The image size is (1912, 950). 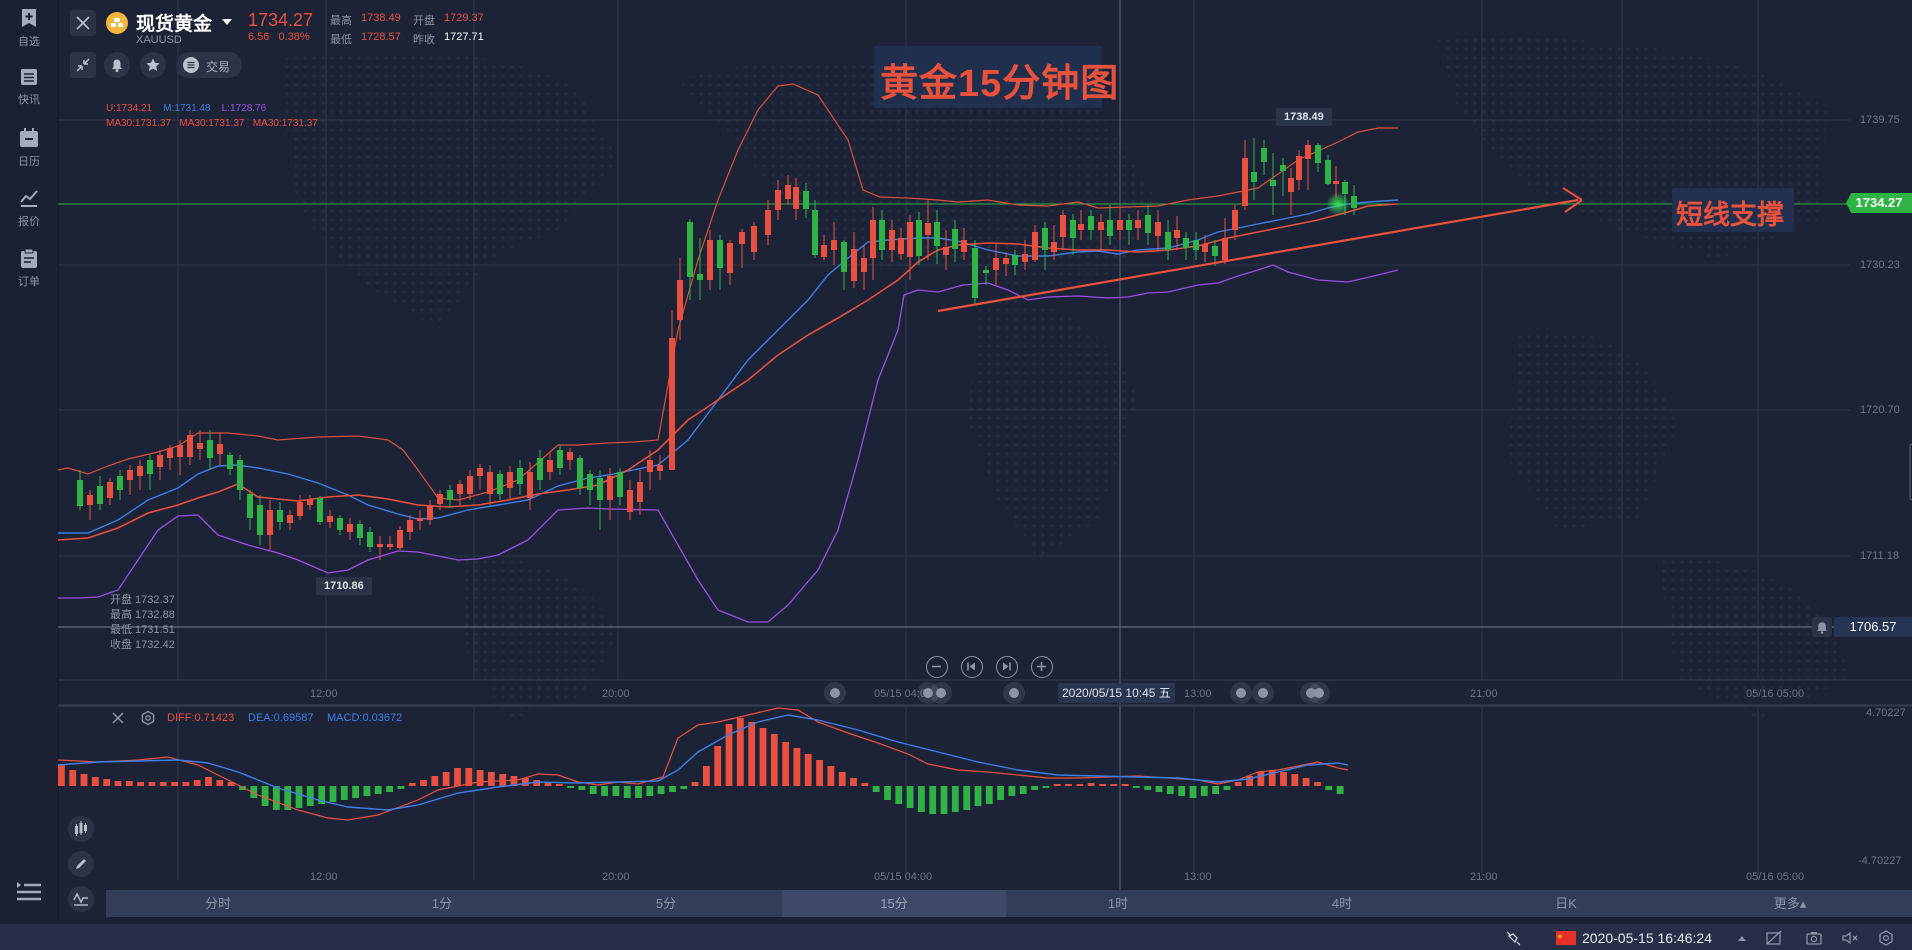 I want to click on star-icon, so click(x=153, y=64).